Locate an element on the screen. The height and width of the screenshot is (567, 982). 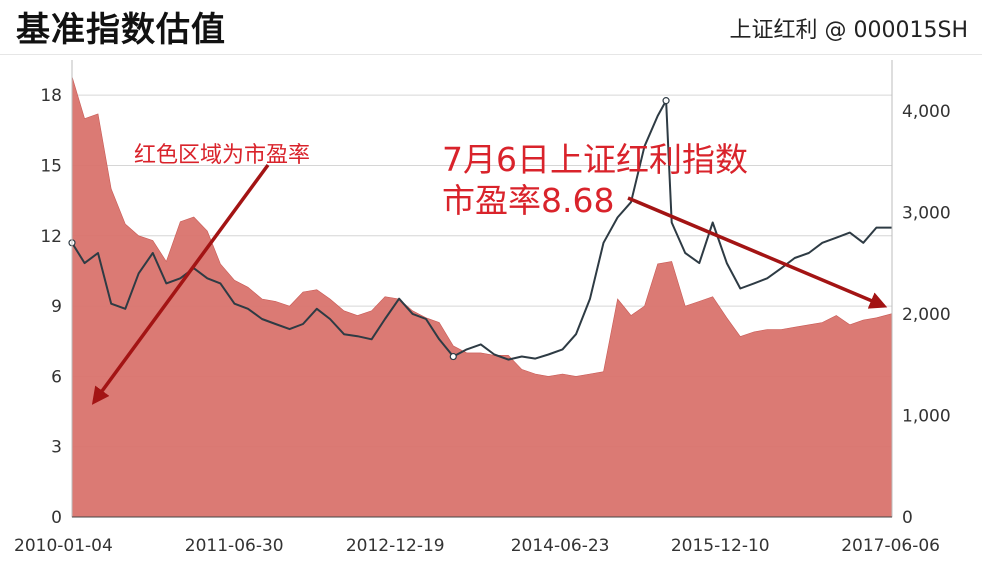
y-right-tick-label: 3,000 is located at coordinates (926, 213).